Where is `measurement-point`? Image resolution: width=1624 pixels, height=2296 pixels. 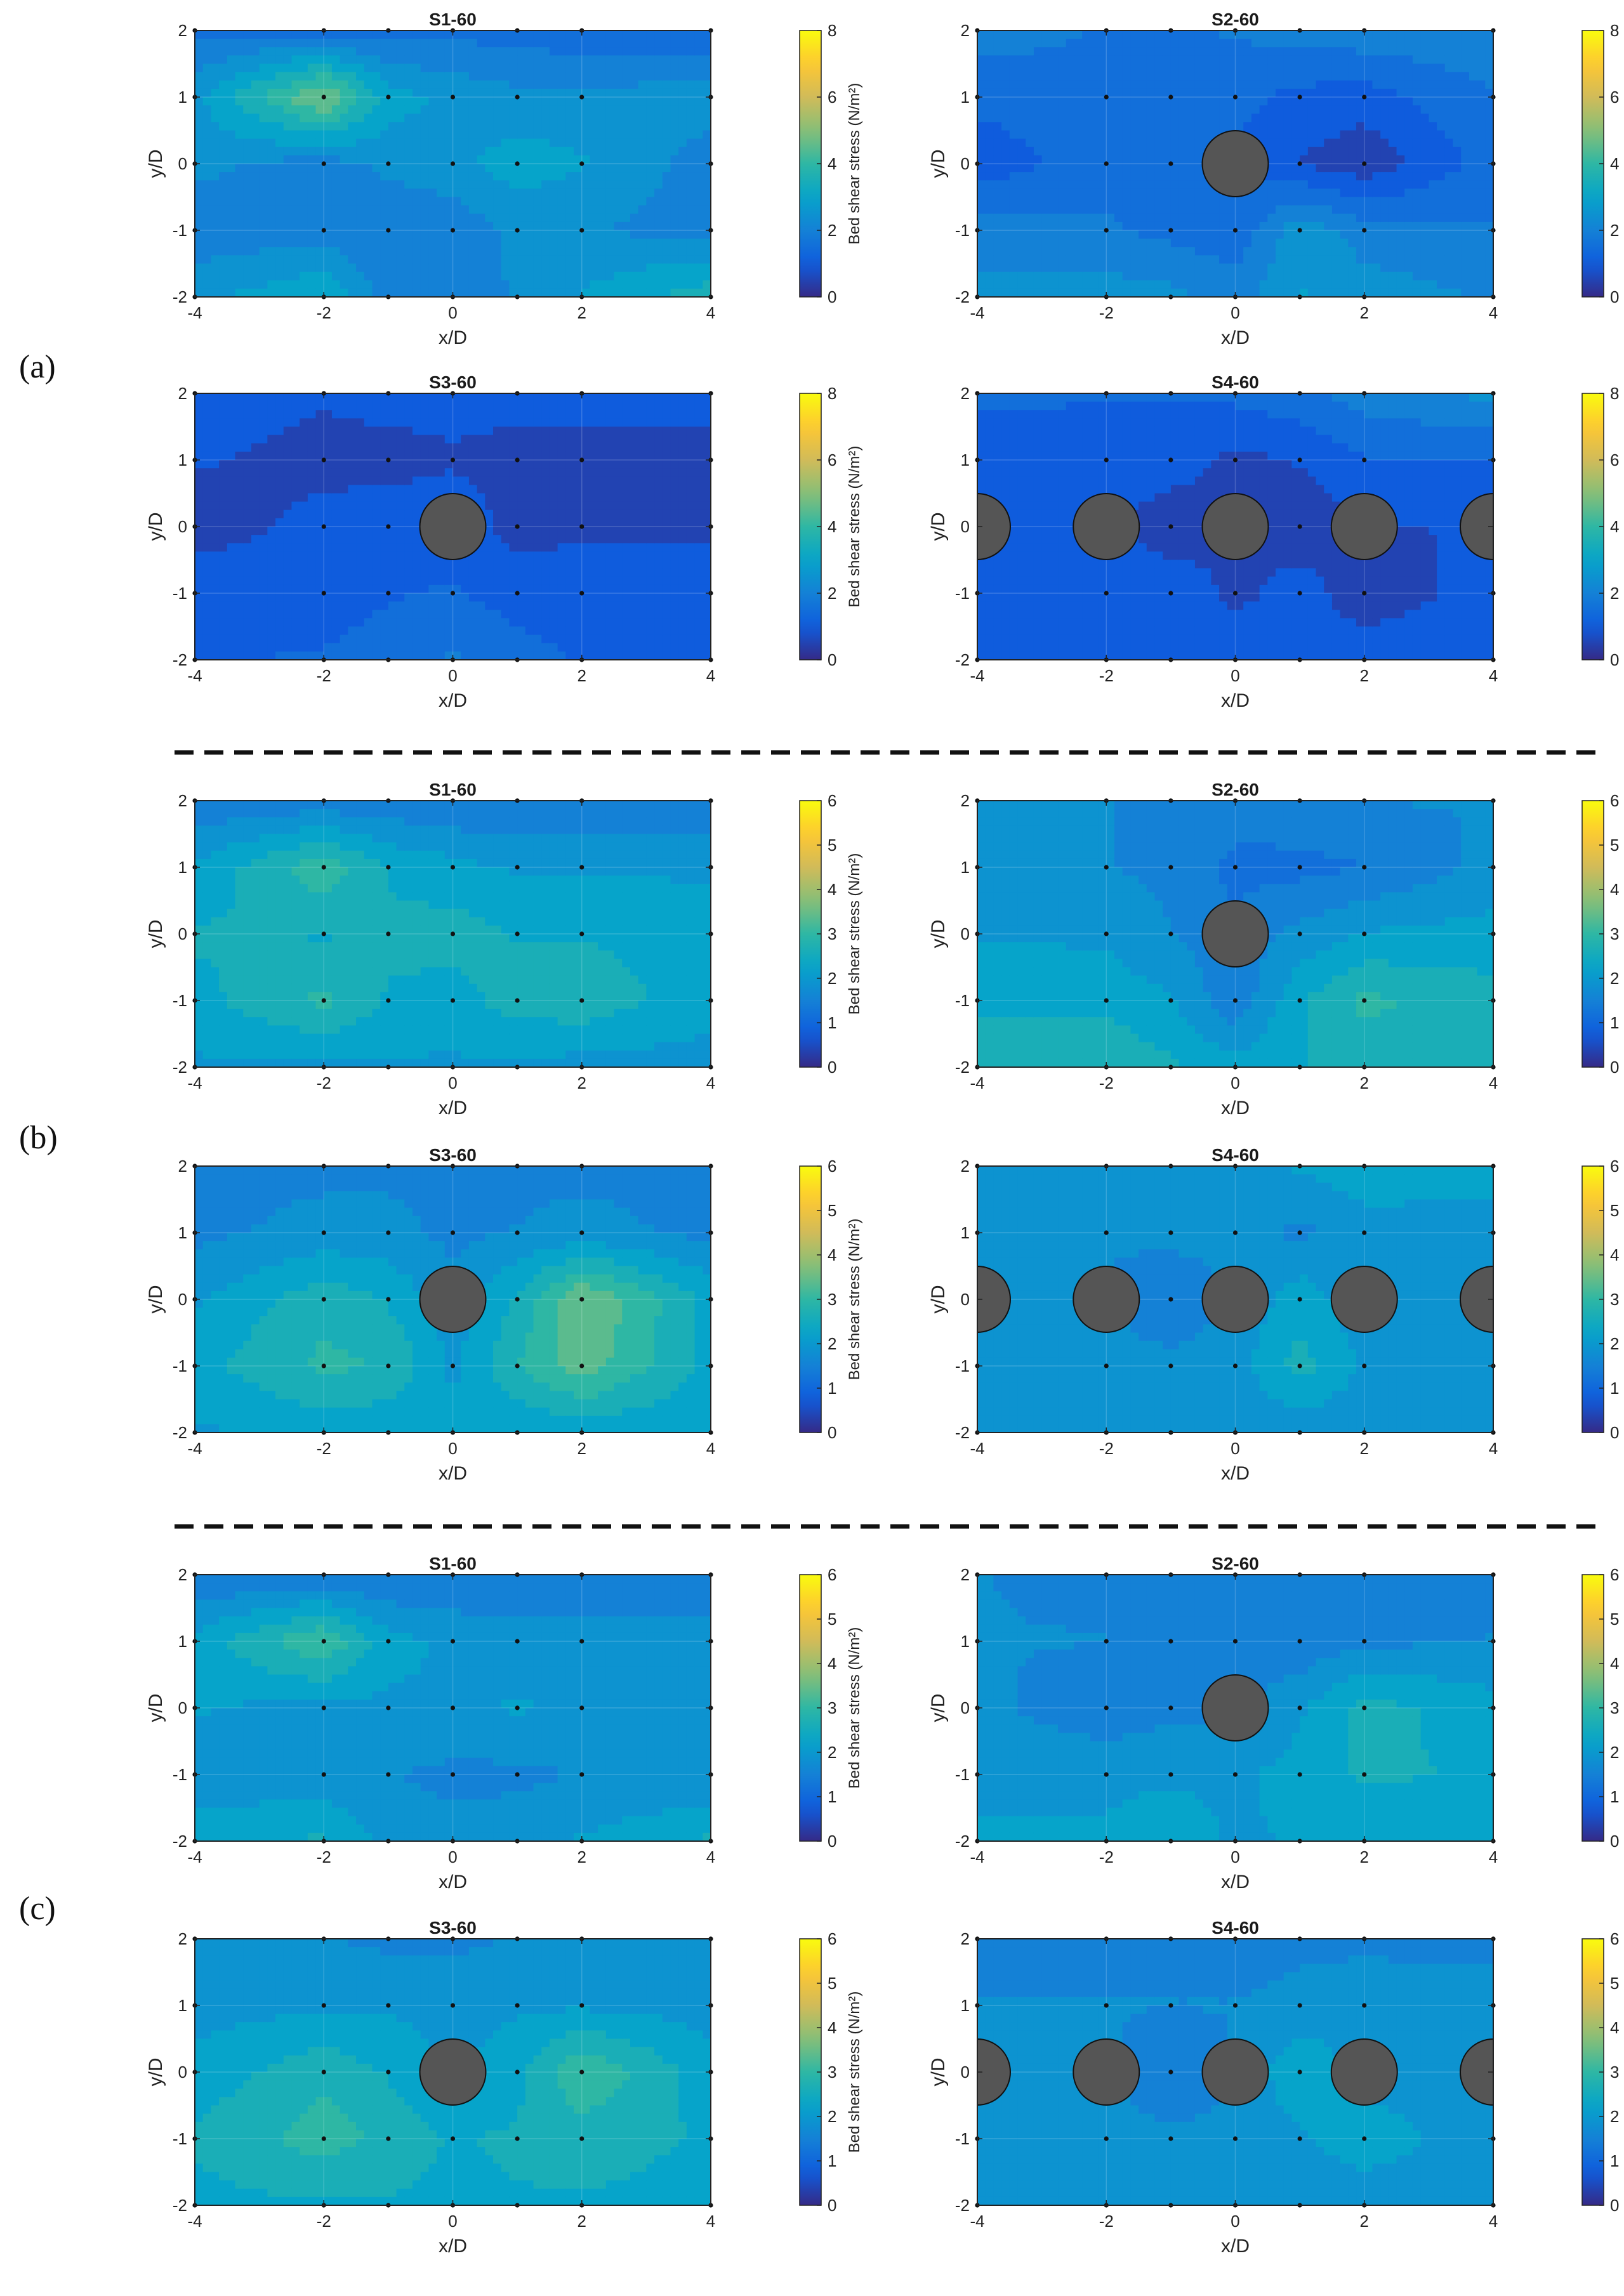 measurement-point is located at coordinates (324, 230).